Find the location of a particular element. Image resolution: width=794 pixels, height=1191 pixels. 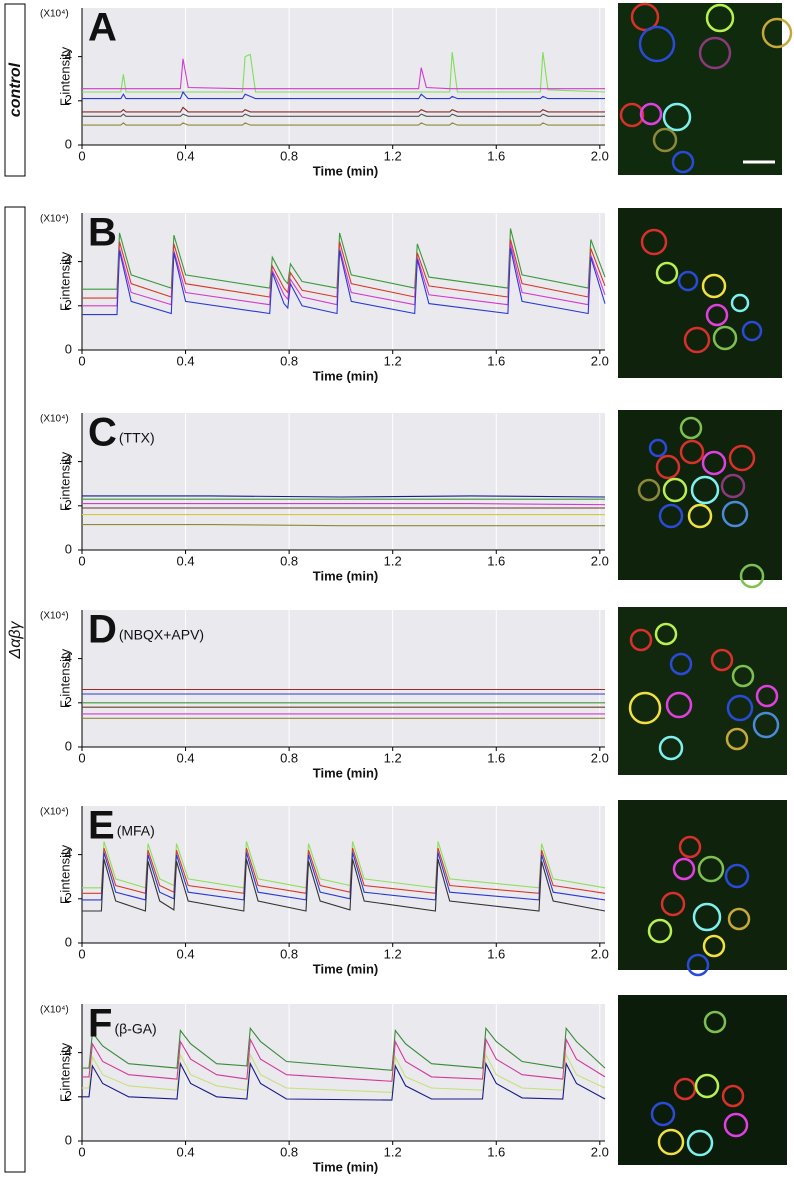

panel-letter: E is located at coordinates (101, 826).